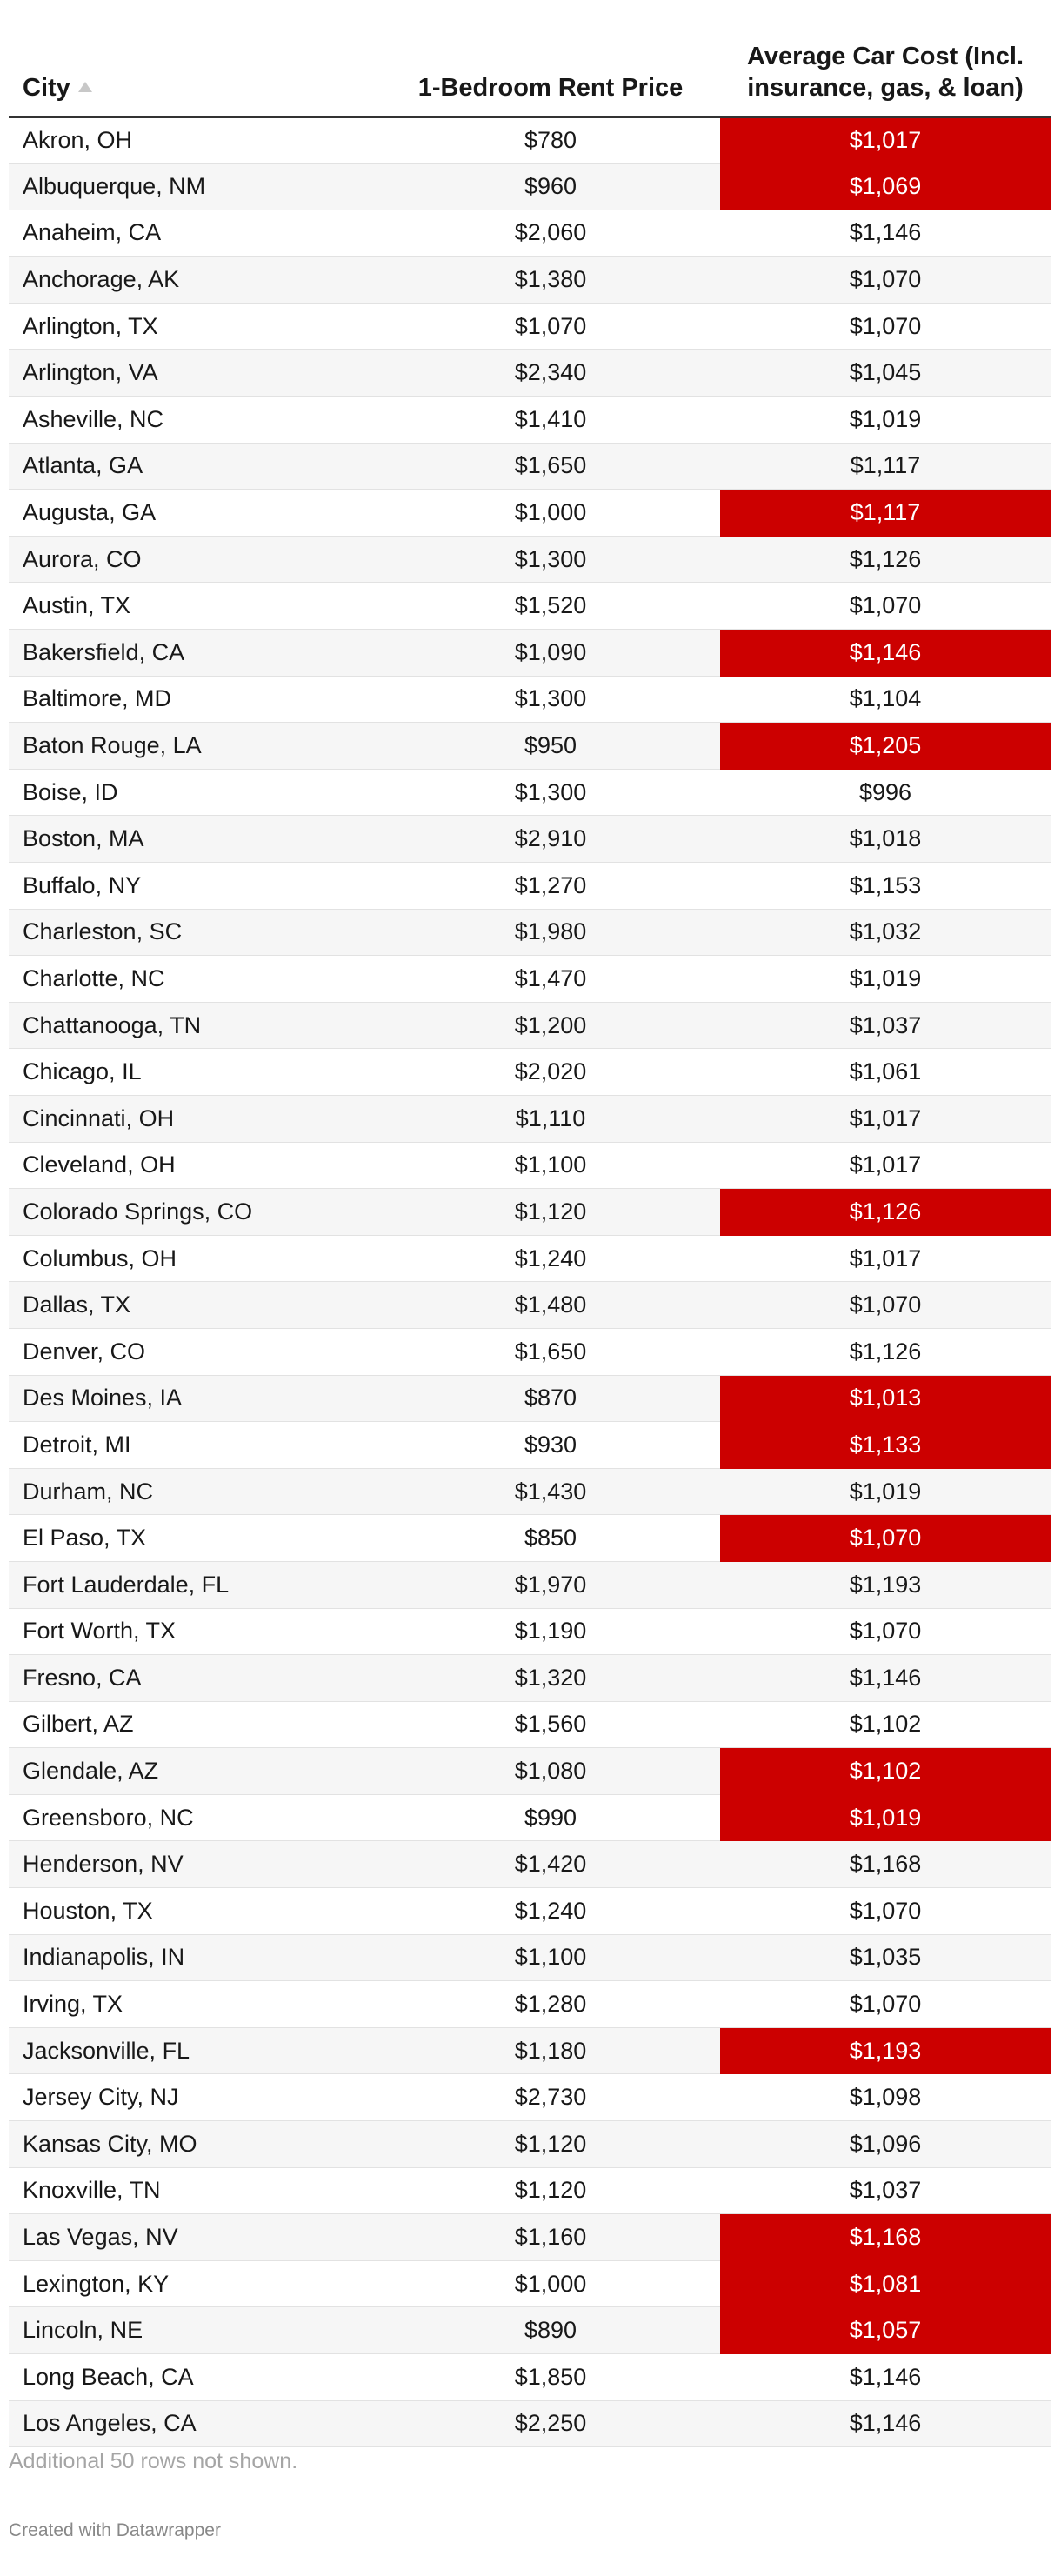 Image resolution: width=1061 pixels, height=2576 pixels. I want to click on cell-car-cost-highlighted: $1,133, so click(885, 1445).